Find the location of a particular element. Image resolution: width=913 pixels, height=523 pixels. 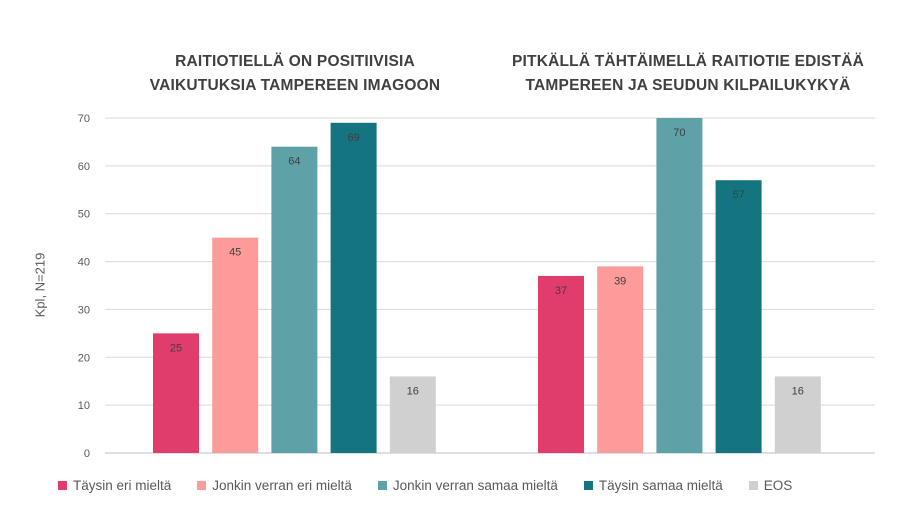

data-label-g2-s3: 70 is located at coordinates (679, 133).